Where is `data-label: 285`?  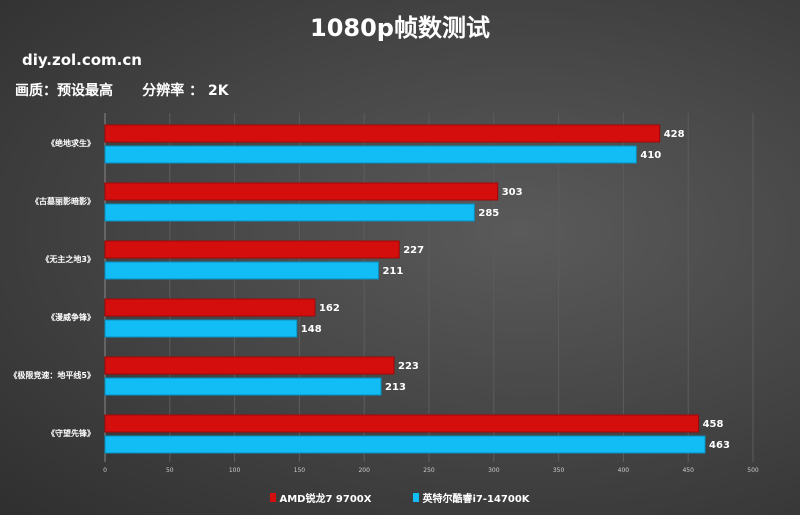
data-label: 285 is located at coordinates (488, 213).